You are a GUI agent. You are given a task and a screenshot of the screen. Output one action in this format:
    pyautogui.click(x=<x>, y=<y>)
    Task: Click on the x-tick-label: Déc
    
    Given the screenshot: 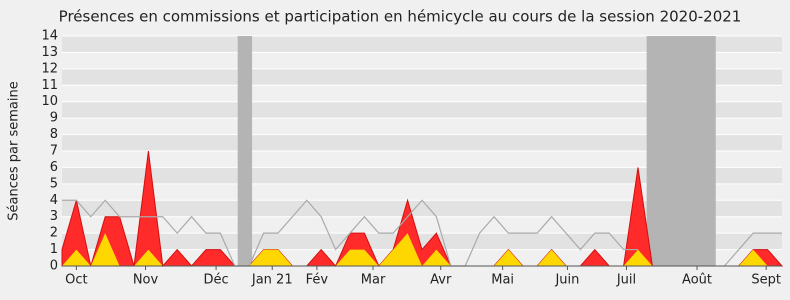 What is the action you would take?
    pyautogui.click(x=216, y=280)
    